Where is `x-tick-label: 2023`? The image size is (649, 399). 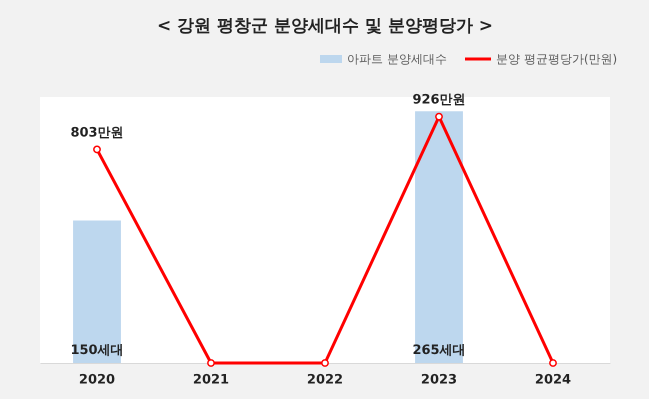 x-tick-label: 2023 is located at coordinates (439, 380).